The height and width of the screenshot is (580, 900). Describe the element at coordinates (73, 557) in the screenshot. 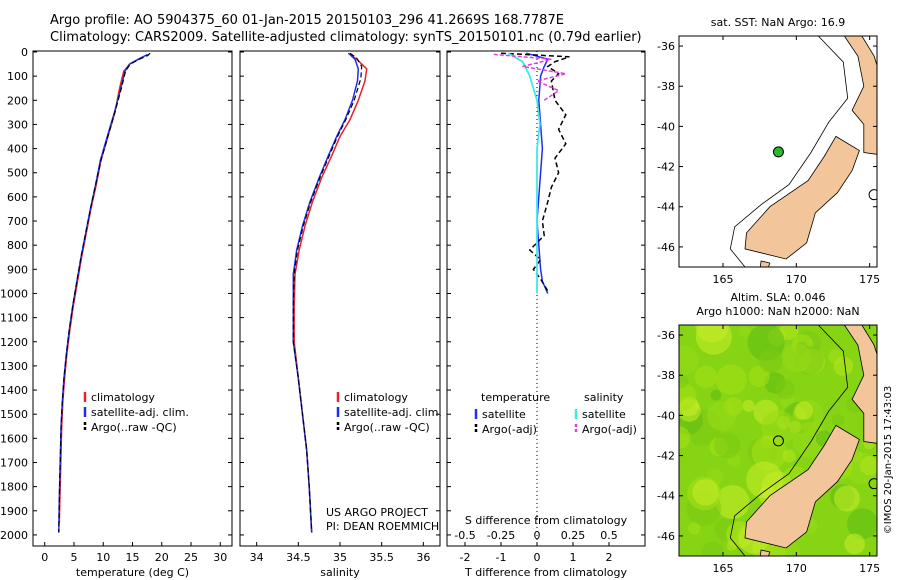

I see `temperature-x-tick-label: 5` at that location.